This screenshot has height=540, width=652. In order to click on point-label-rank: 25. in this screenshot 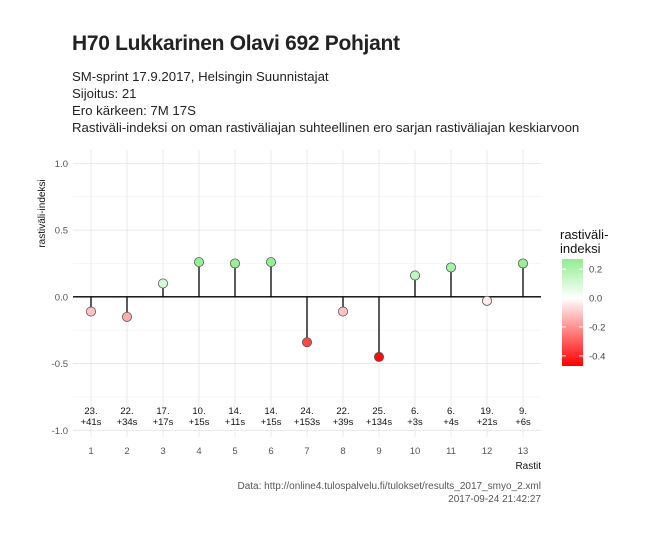, I will do `click(378, 411)`.